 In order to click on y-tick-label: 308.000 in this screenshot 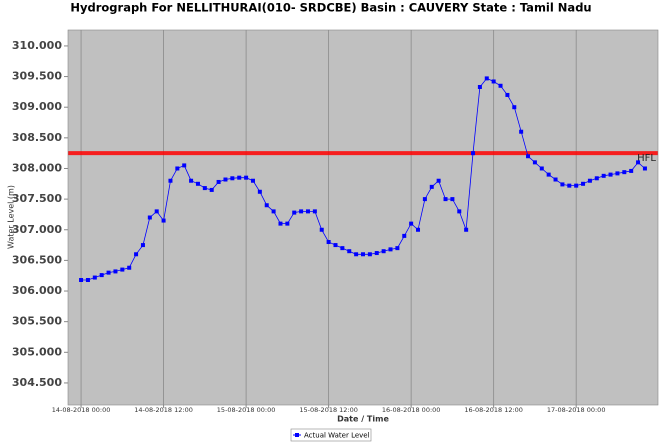, I will do `click(37, 167)`.